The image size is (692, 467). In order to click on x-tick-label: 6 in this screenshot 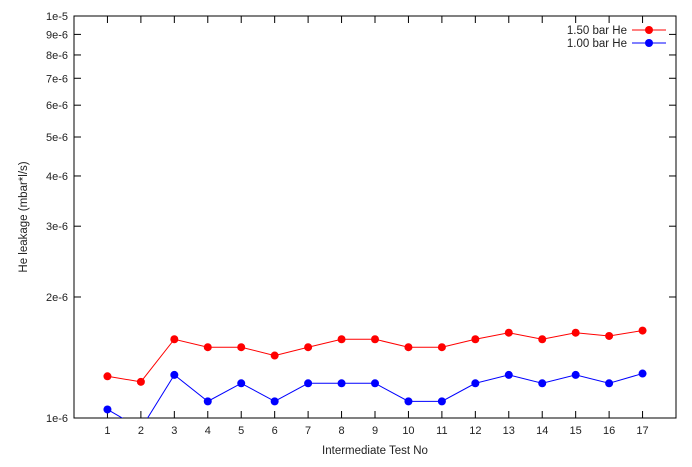, I will do `click(275, 431)`.